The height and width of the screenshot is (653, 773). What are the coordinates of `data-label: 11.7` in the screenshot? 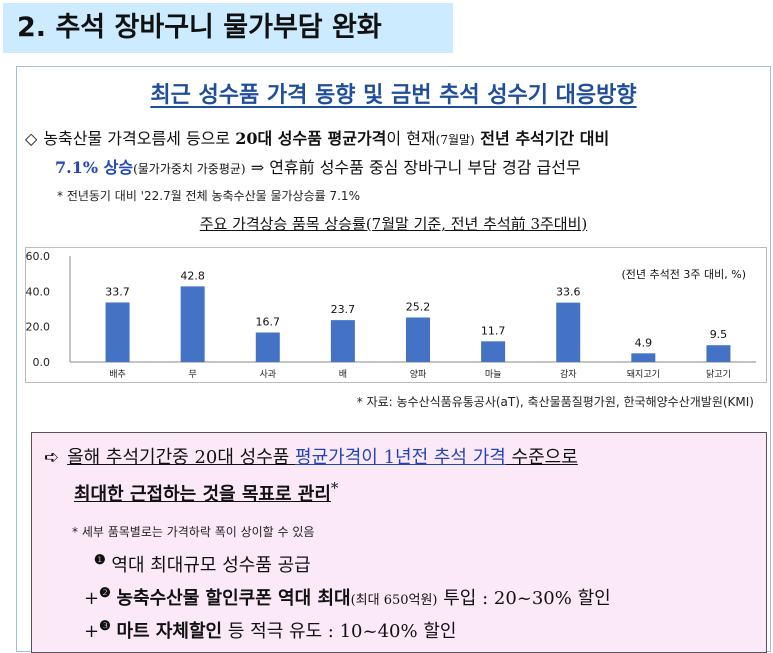 It's located at (493, 330).